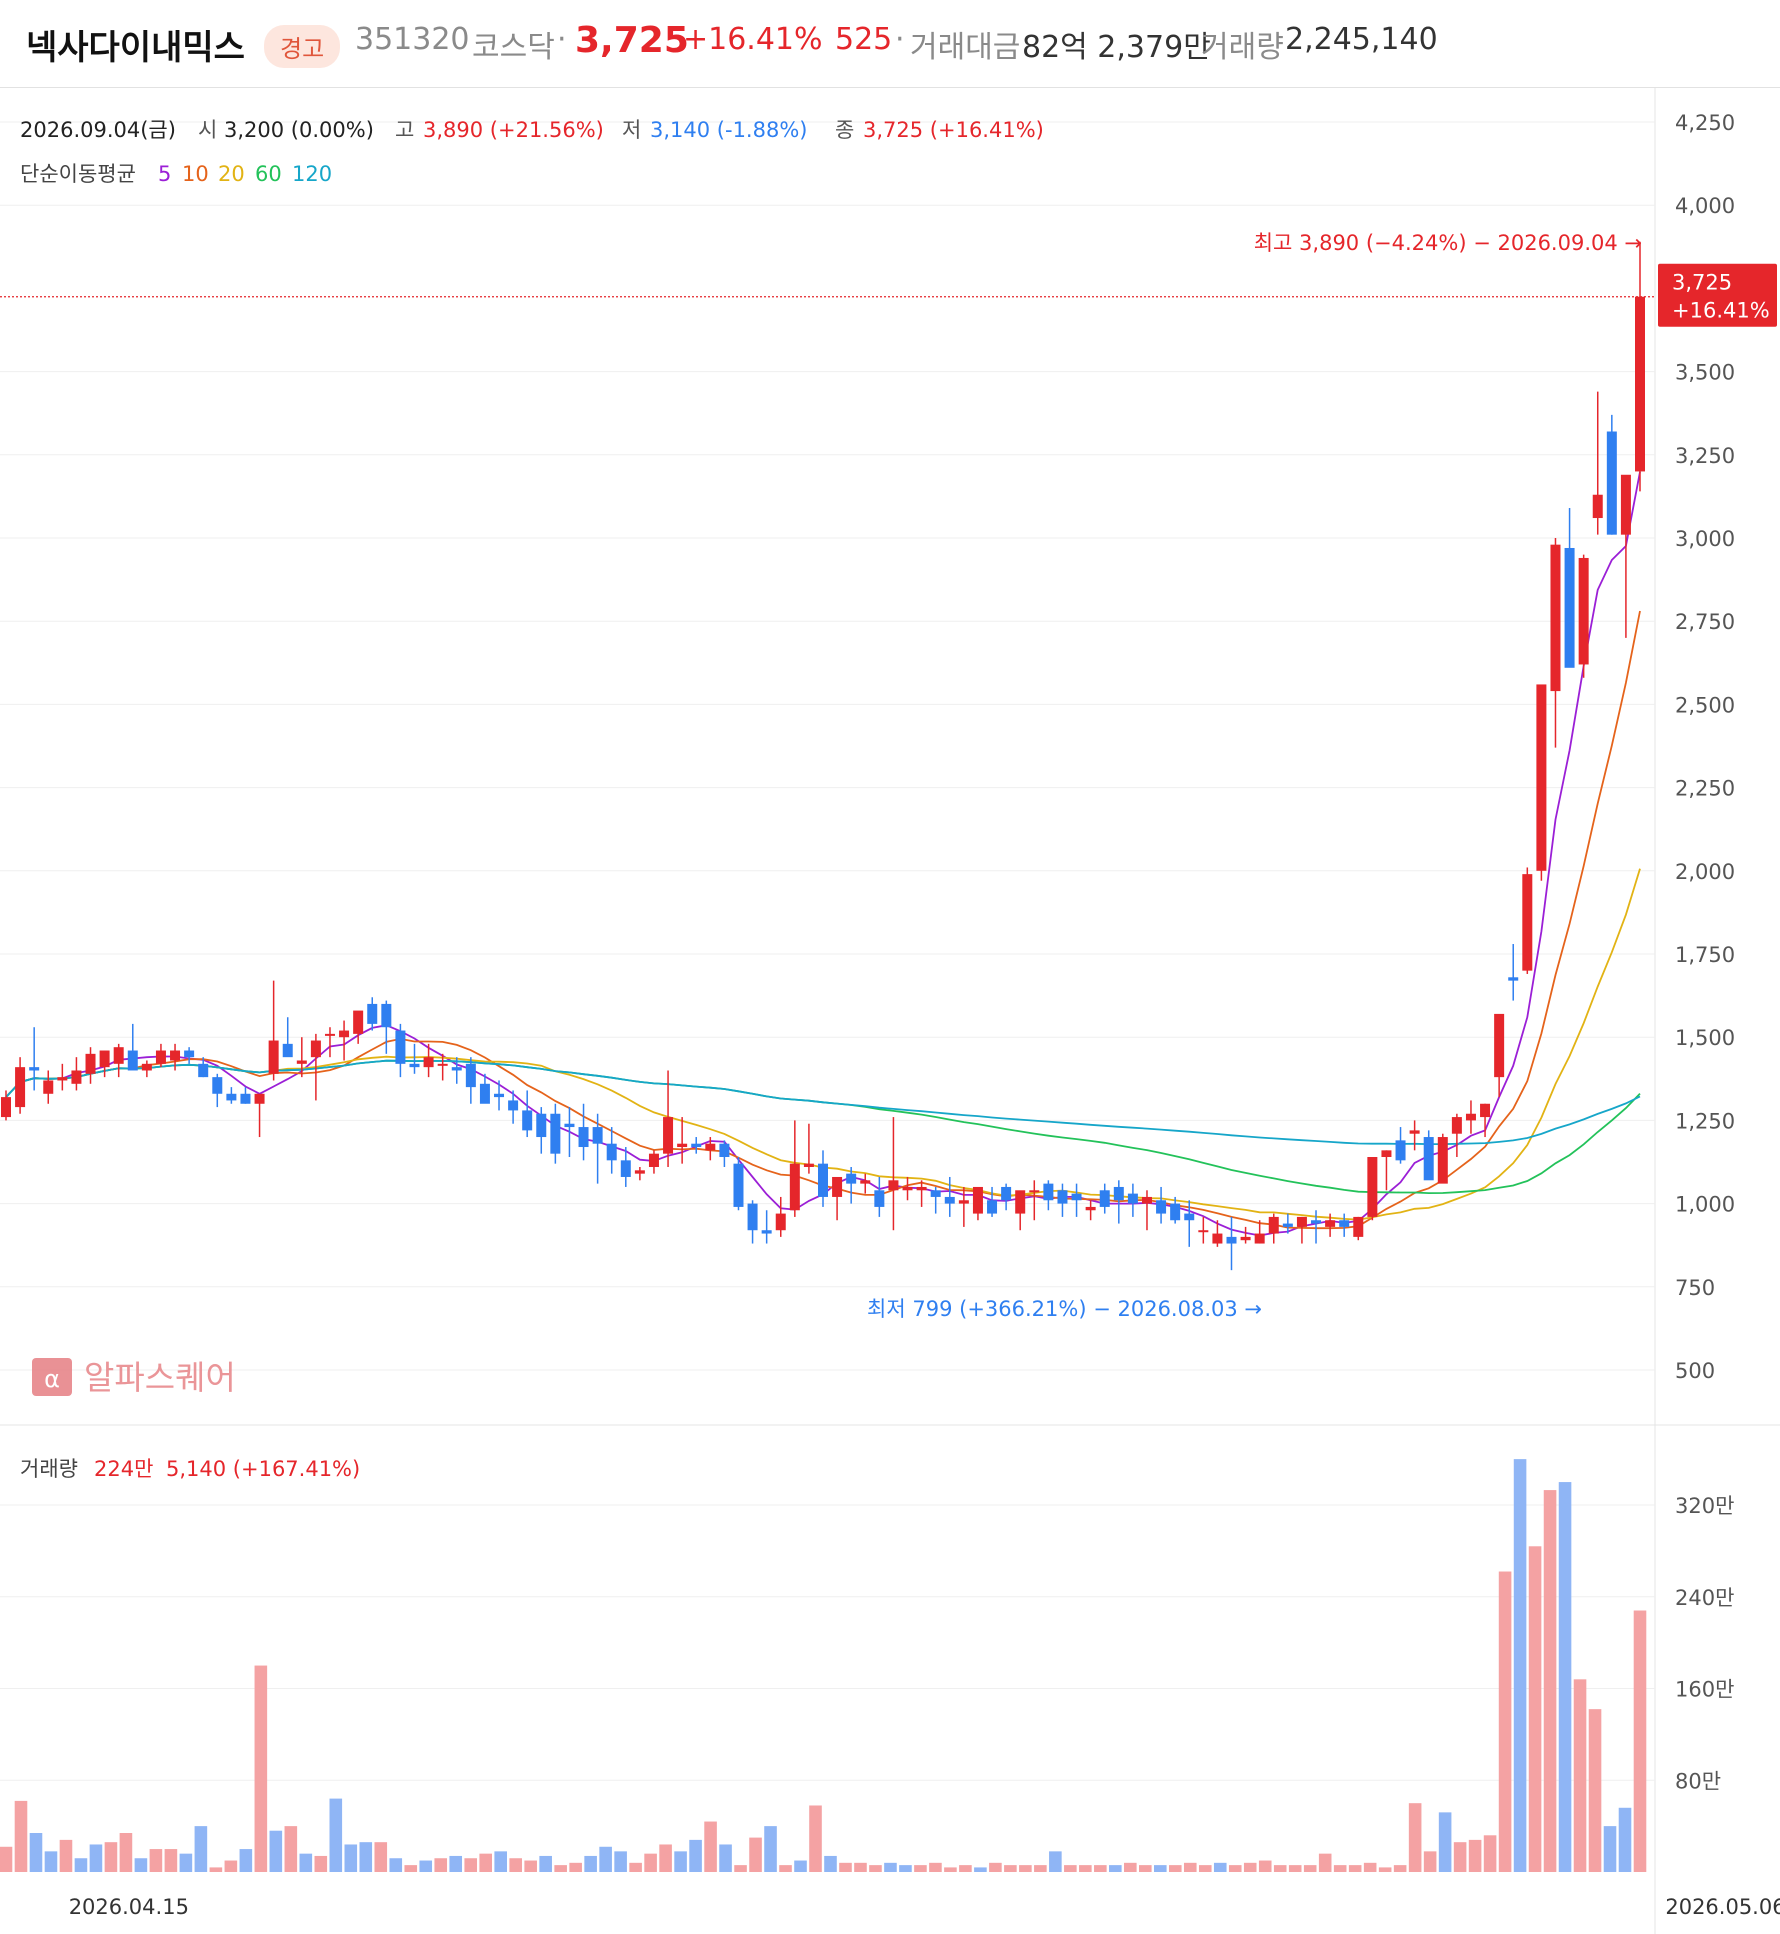  Describe the element at coordinates (312, 174) in the screenshot. I see `ma-legend-120: 120` at that location.